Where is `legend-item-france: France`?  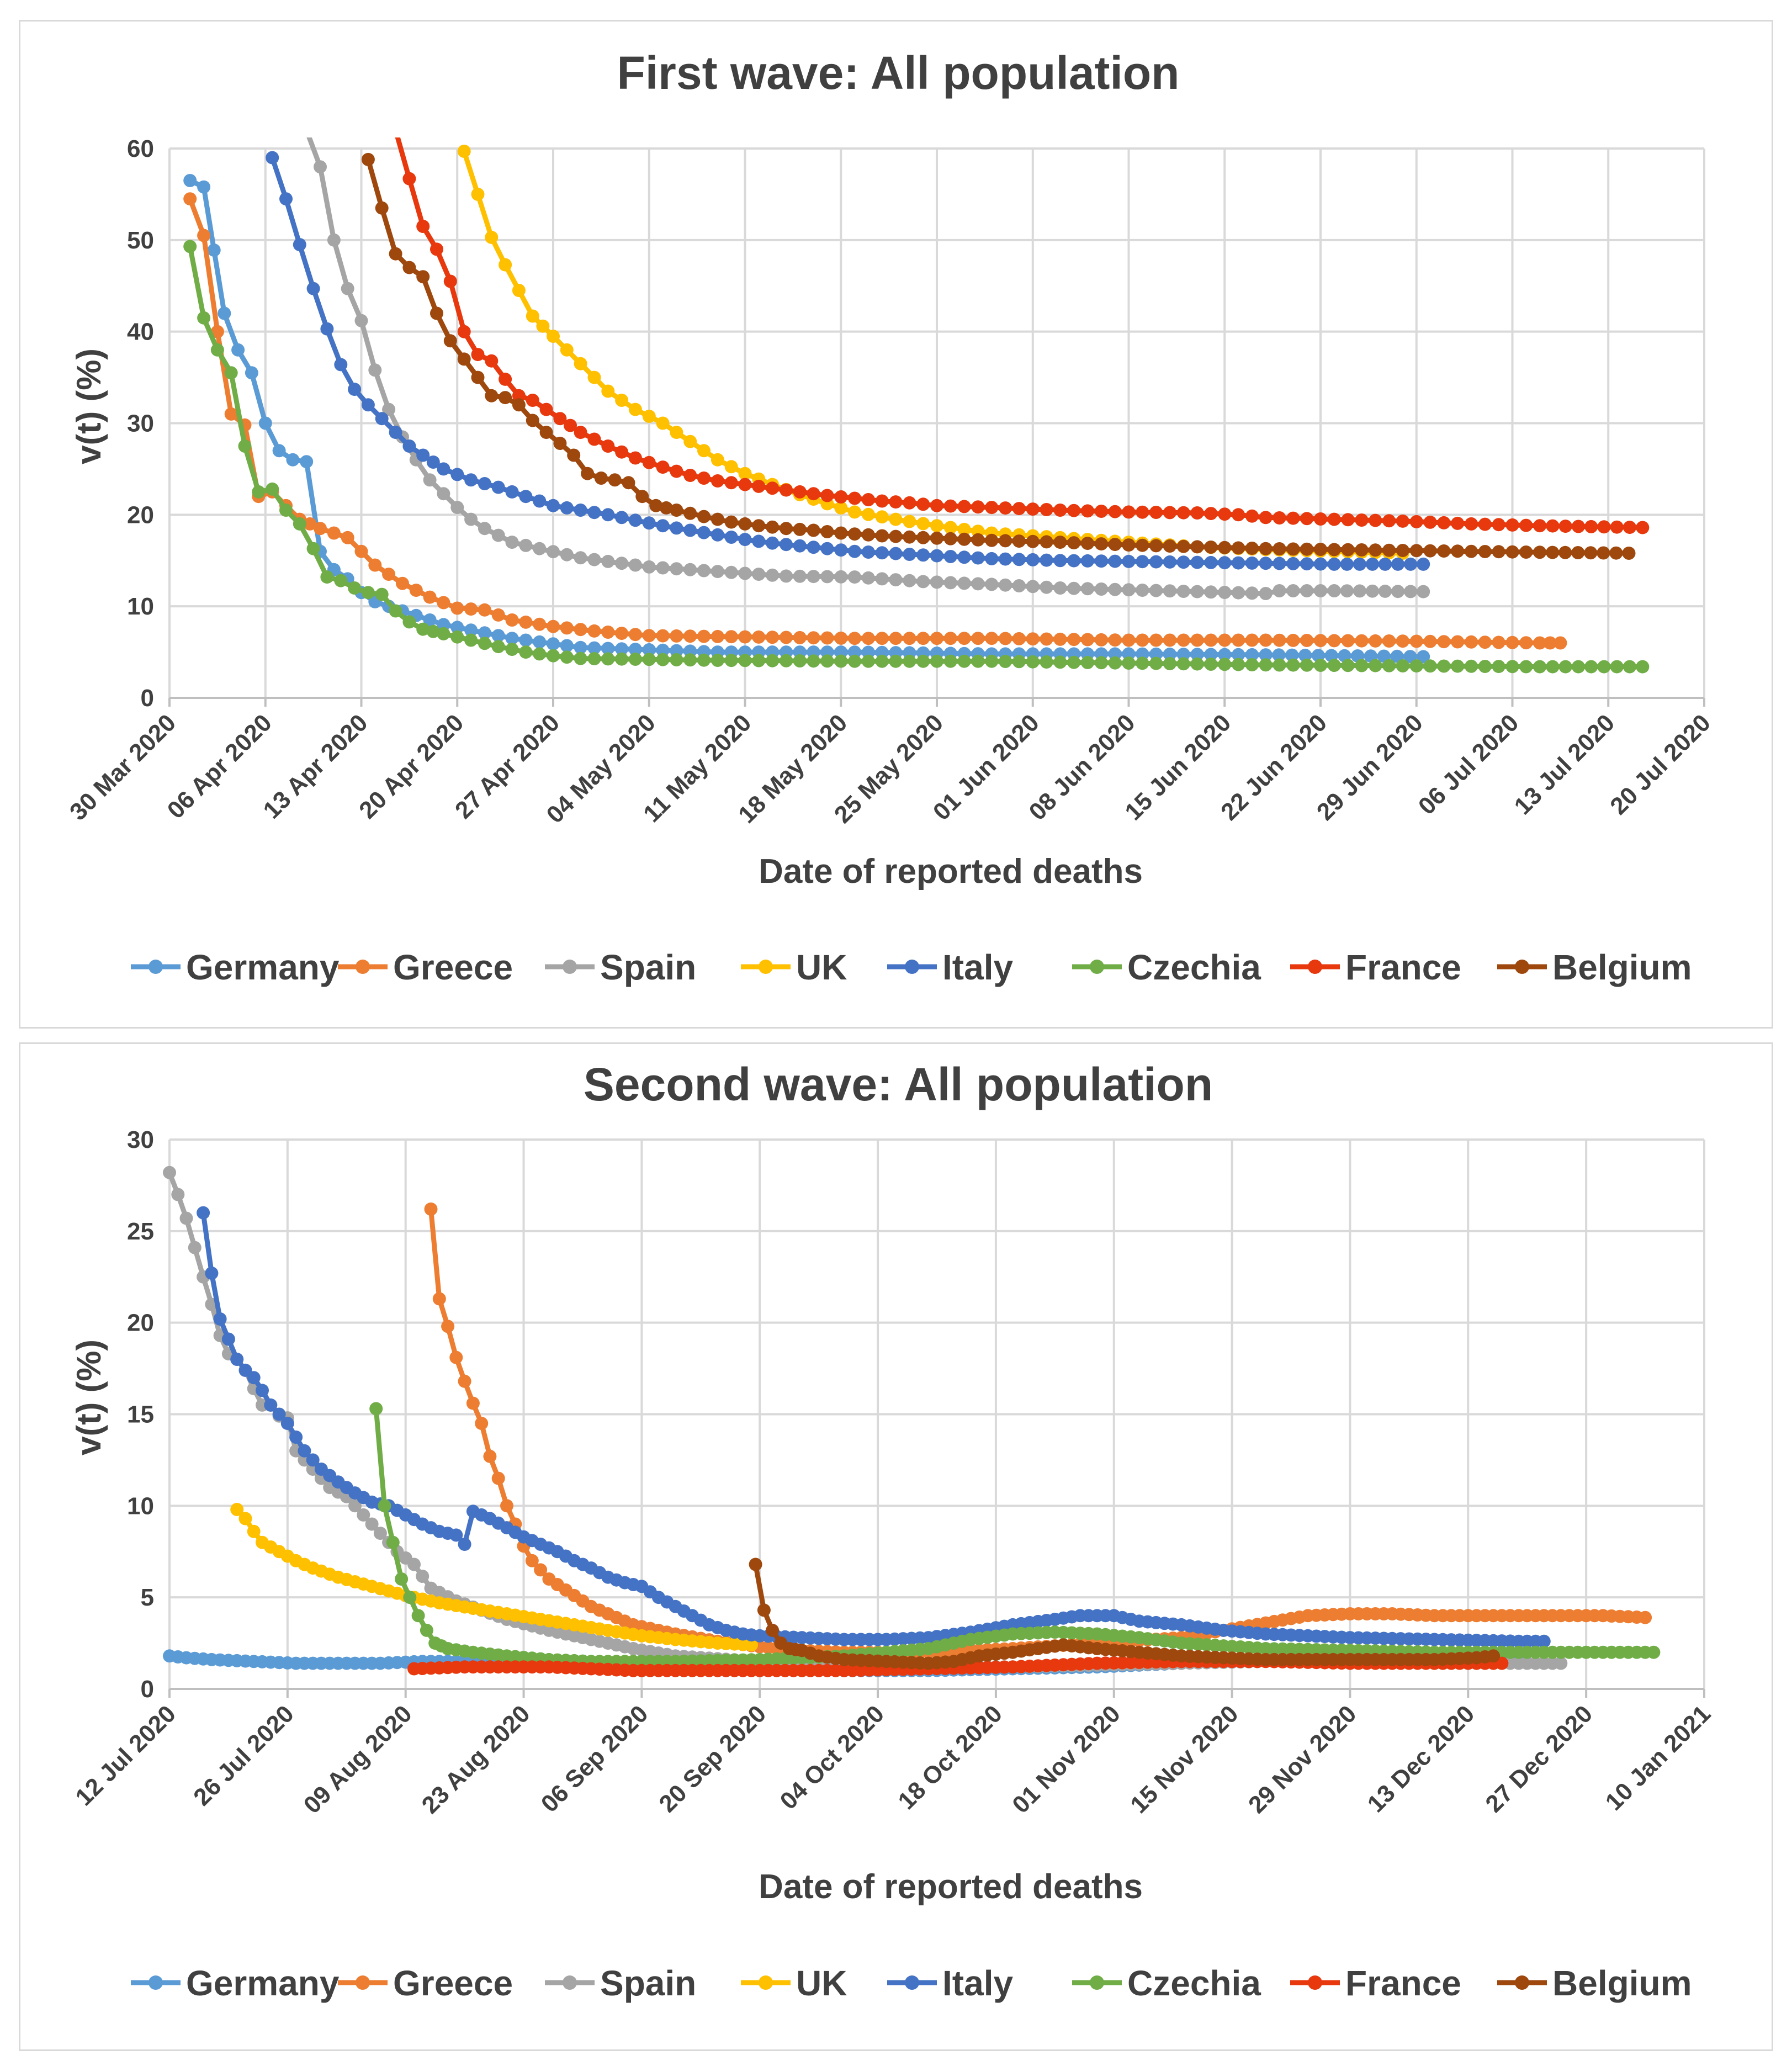
legend-item-france: France is located at coordinates (1375, 1983).